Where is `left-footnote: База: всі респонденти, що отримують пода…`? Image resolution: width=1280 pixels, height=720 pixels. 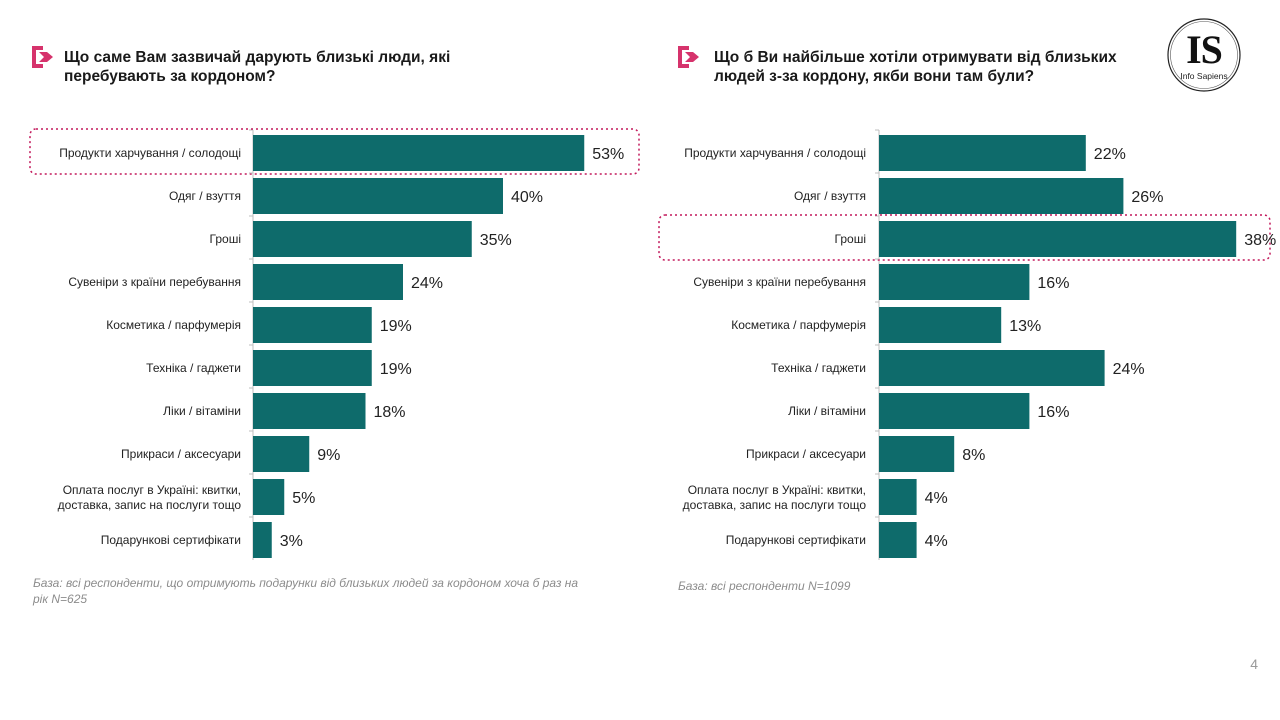 left-footnote: База: всі респонденти, що отримують пода… is located at coordinates (306, 591).